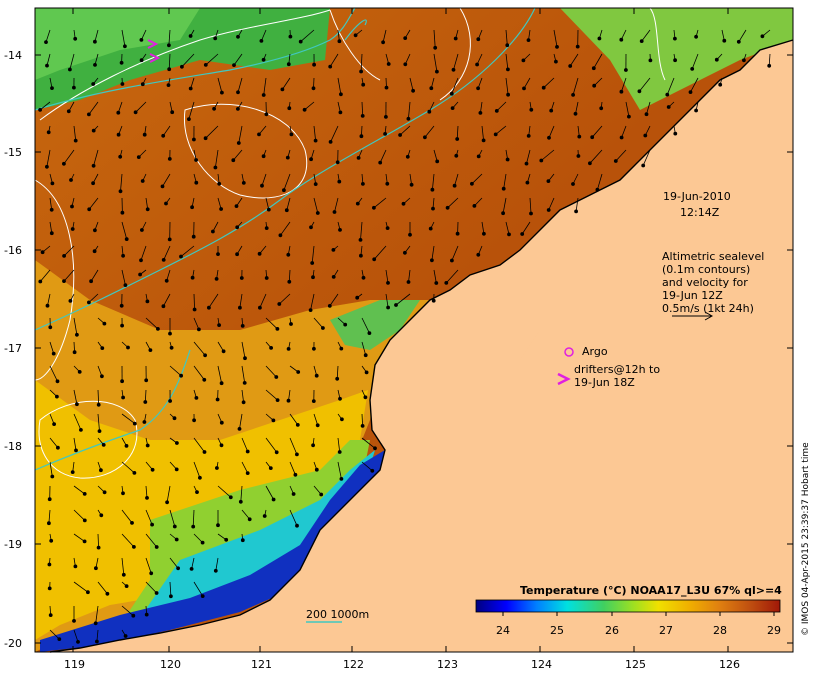 This screenshot has height=680, width=820. What do you see at coordinates (557, 630) in the screenshot?
I see `colorbar-tick-label: 25` at bounding box center [557, 630].